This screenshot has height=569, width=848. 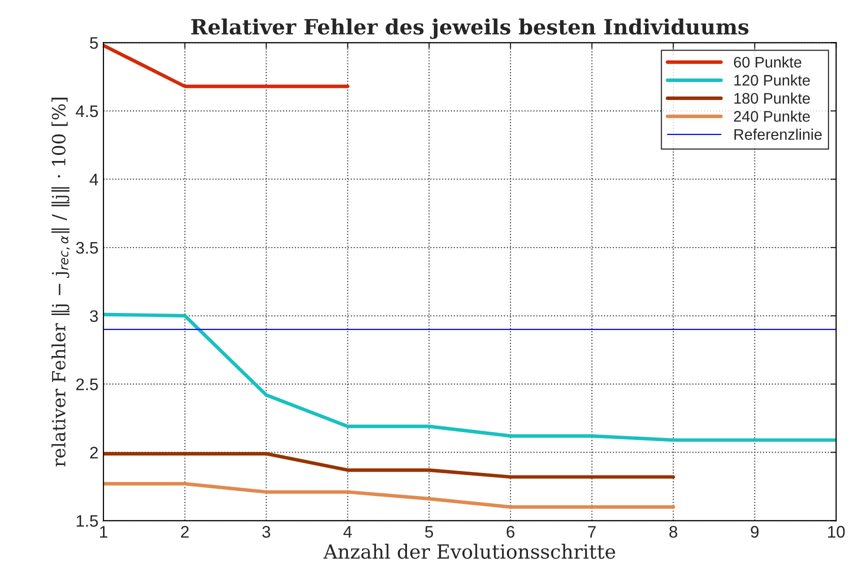 I want to click on y-tick-label: 5, so click(x=94, y=43).